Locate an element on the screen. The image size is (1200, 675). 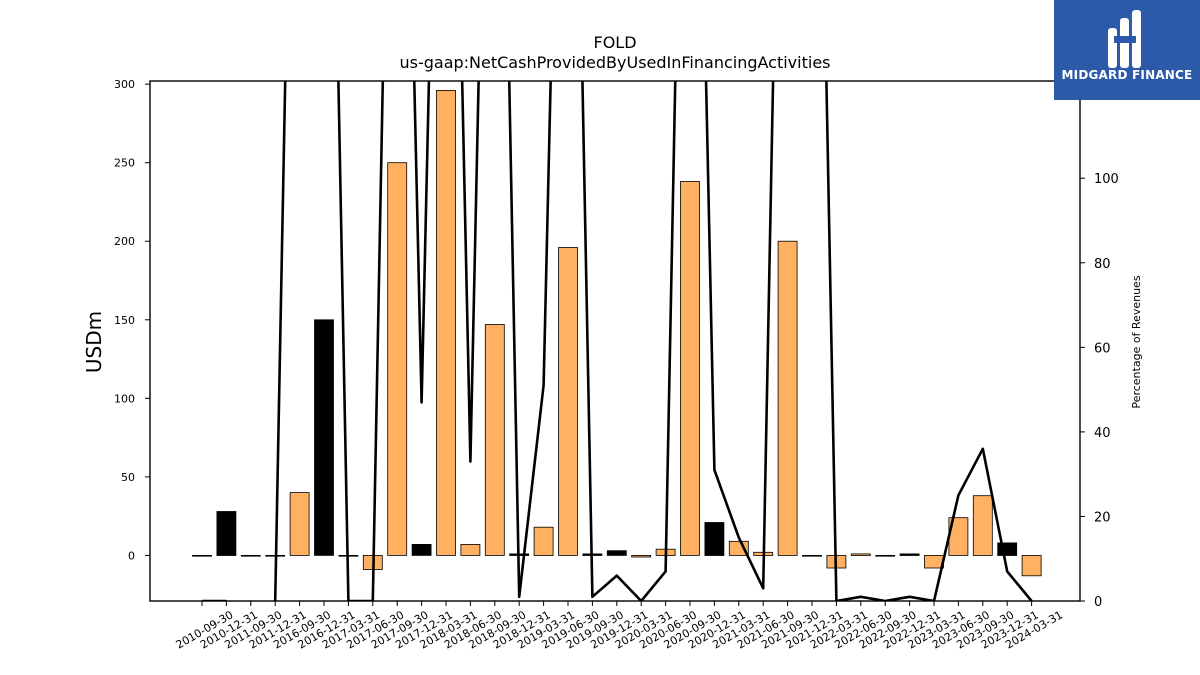
y-tick-label: 100 is located at coordinates (124, 398).